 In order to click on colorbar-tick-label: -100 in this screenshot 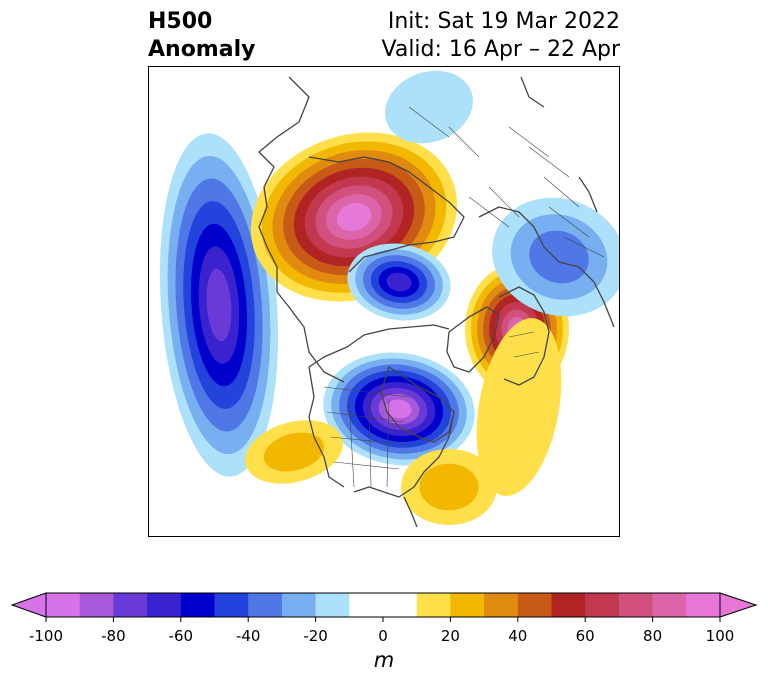, I will do `click(46, 636)`.